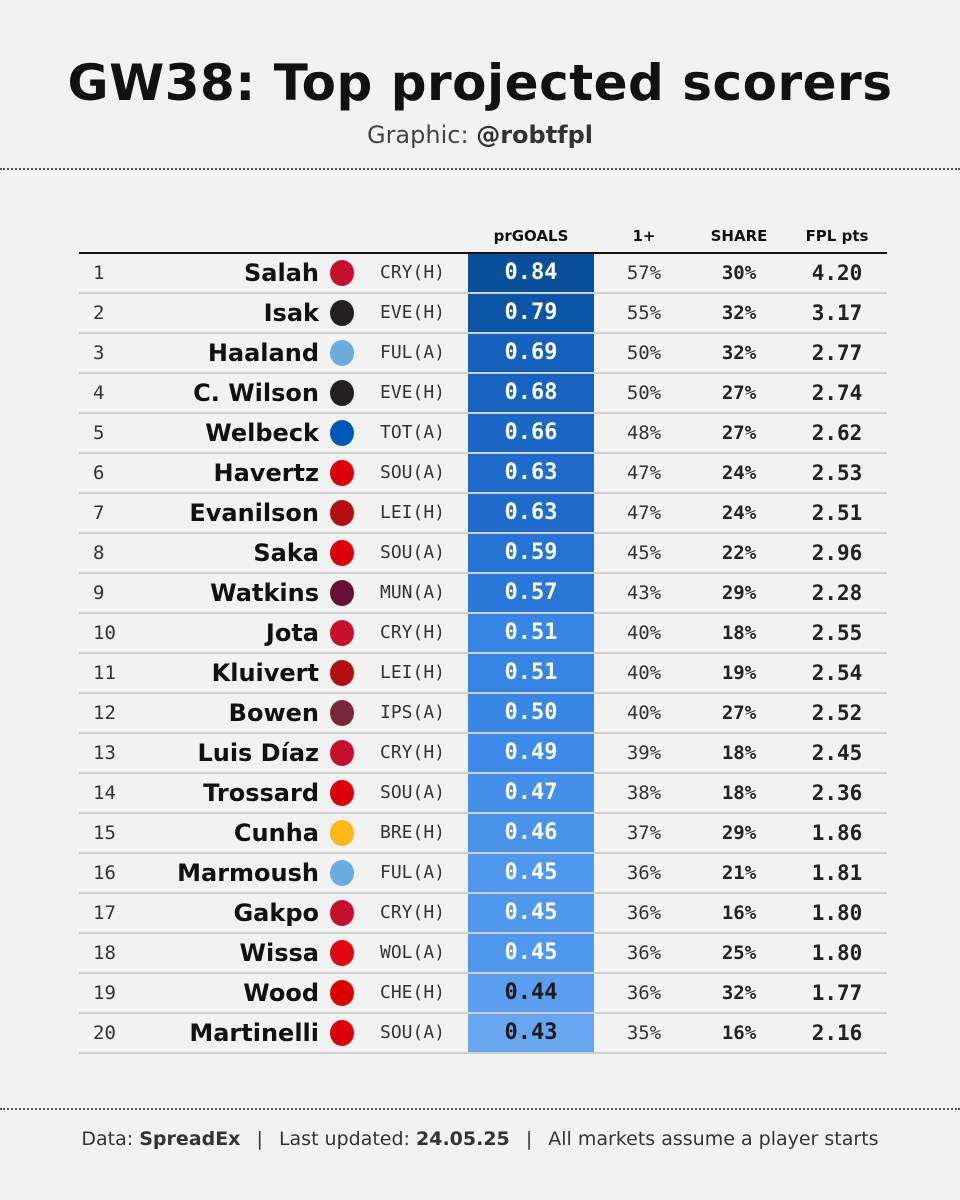  What do you see at coordinates (480, 135) in the screenshot?
I see `subtitle: Graphic: @robtfpl` at bounding box center [480, 135].